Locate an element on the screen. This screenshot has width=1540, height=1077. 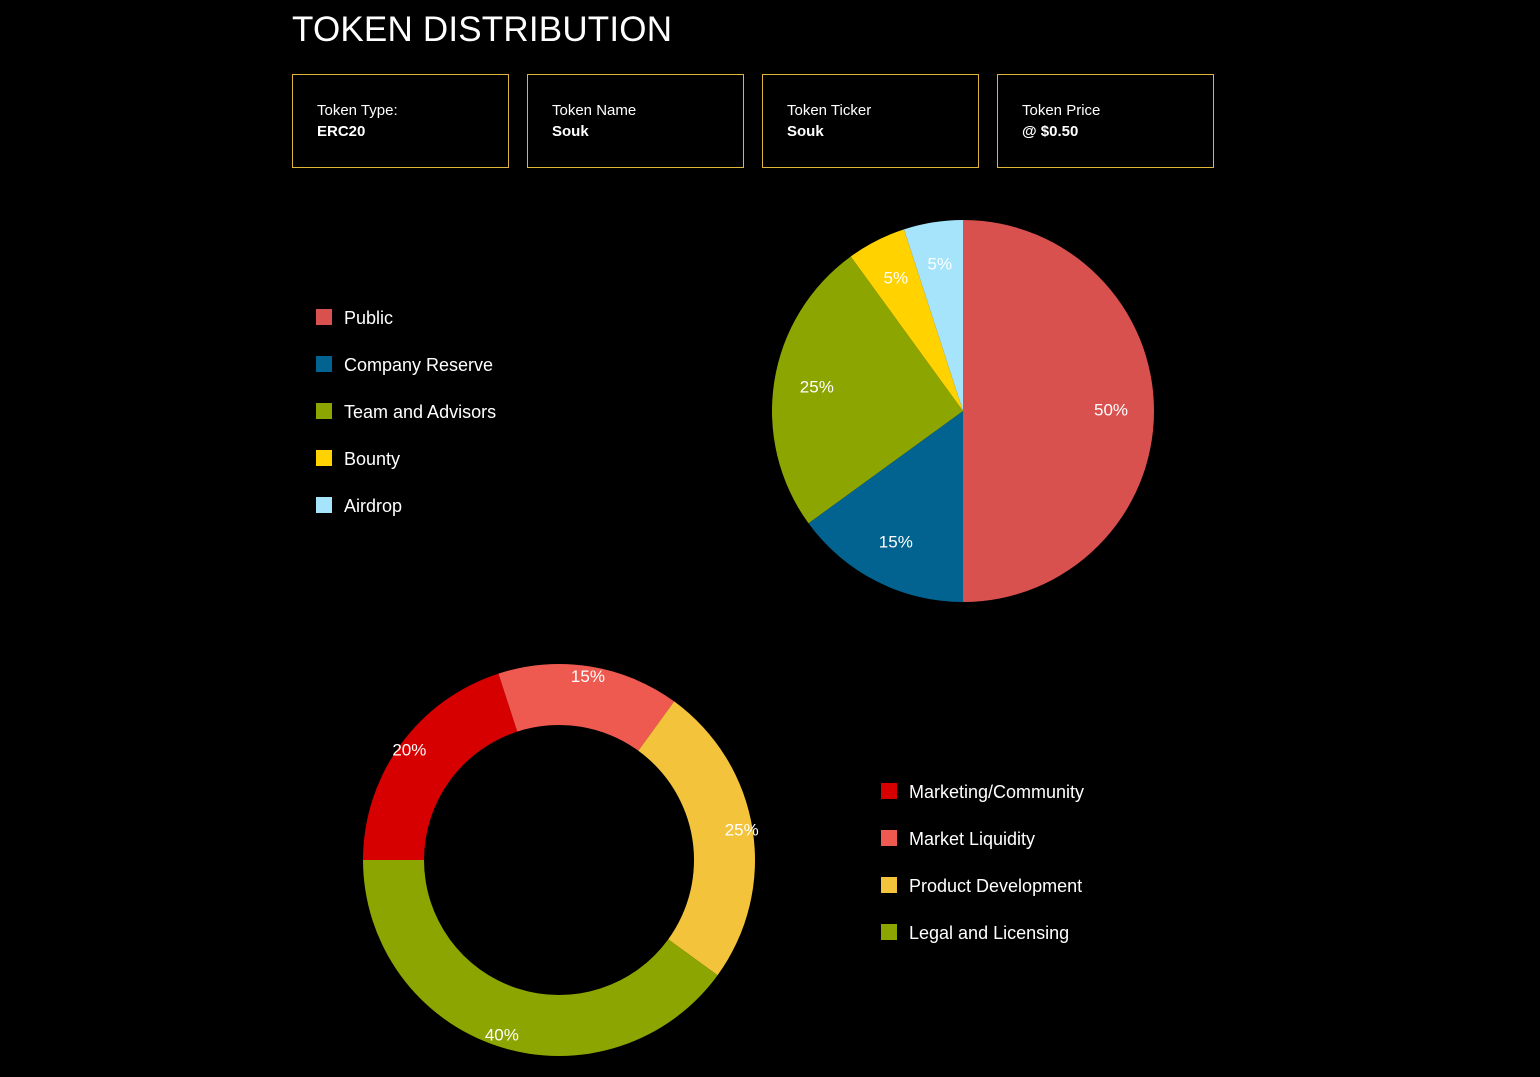
page-title: TOKEN DISTRIBUTION is located at coordinates (482, 29).